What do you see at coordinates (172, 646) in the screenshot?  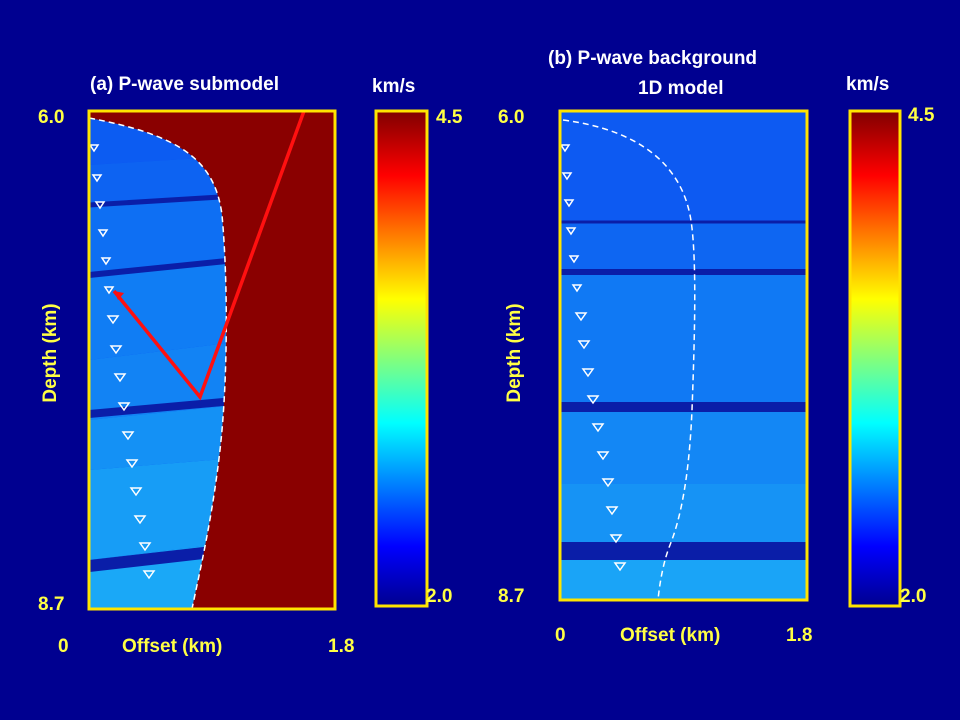 I see `panel-a-xlabel: Offset (km)` at bounding box center [172, 646].